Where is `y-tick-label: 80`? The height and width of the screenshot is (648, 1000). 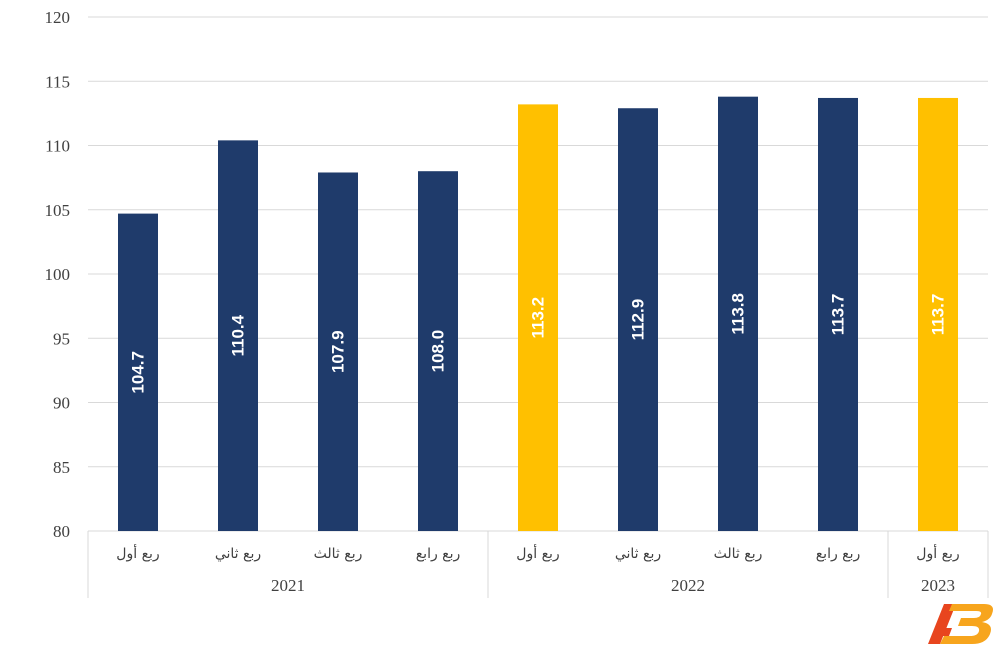
y-tick-label: 80 is located at coordinates (61, 531).